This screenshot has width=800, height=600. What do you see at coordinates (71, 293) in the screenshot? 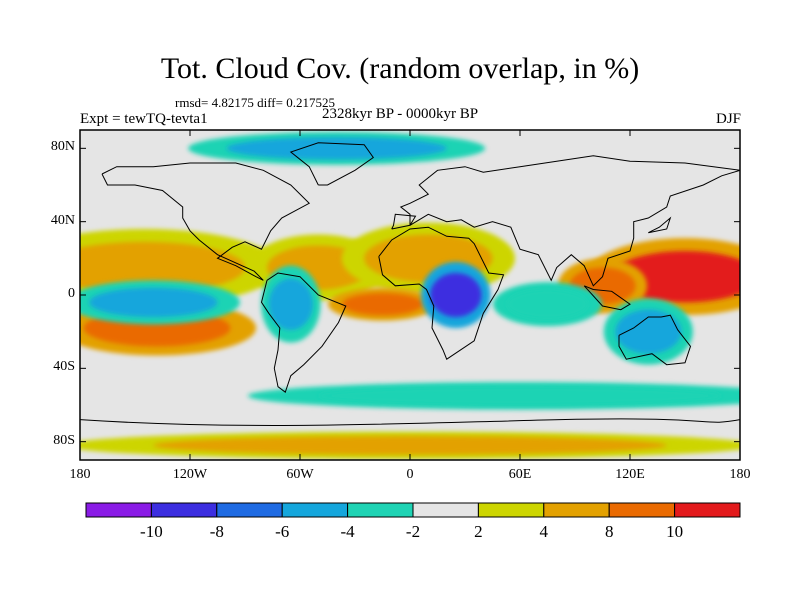
I see `y-tick-label: 0` at bounding box center [71, 293].